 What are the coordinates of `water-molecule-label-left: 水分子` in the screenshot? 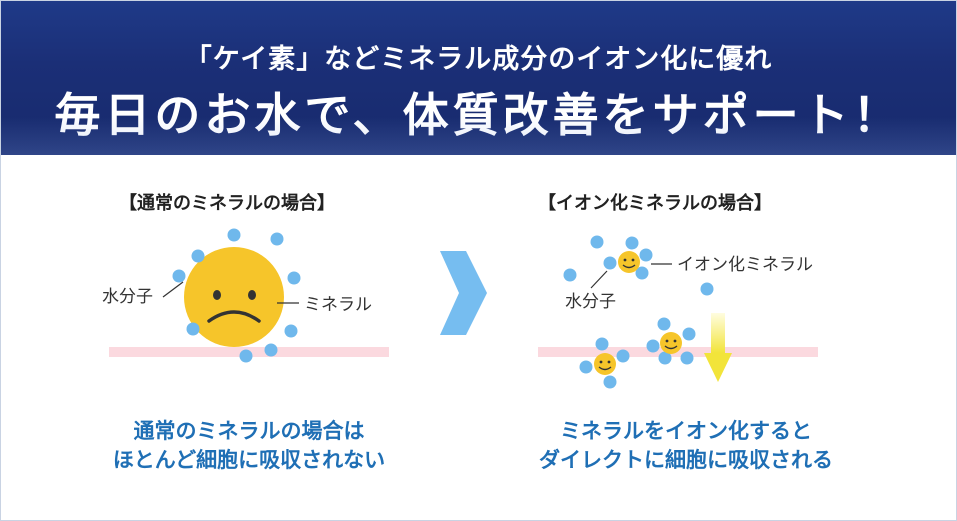 It's located at (127, 297).